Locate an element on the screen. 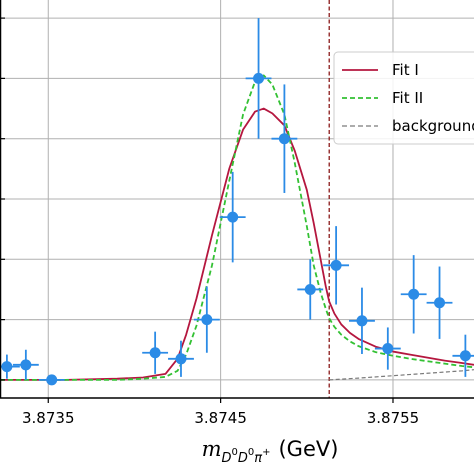 The width and height of the screenshot is (474, 474). data-point-2-marker is located at coordinates (52, 380).